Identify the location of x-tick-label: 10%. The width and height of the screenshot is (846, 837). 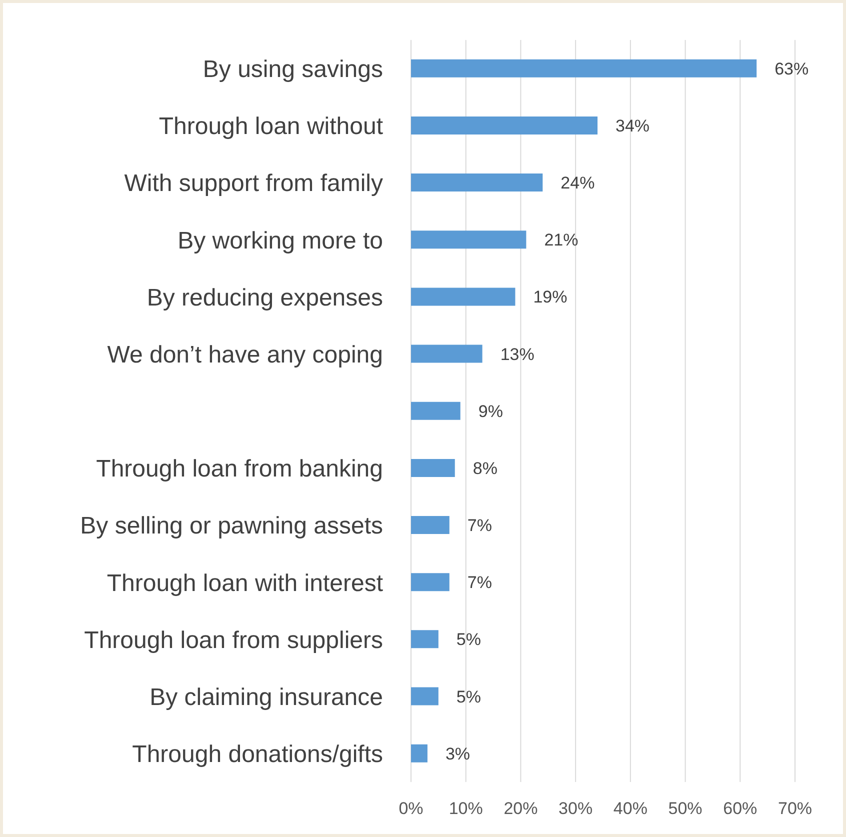
(465, 808).